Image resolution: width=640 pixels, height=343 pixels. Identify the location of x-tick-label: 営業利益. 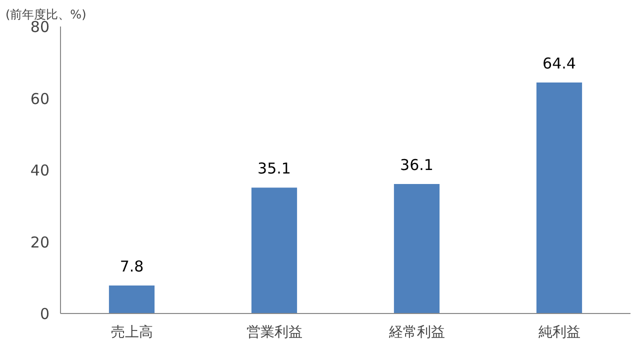
(274, 332).